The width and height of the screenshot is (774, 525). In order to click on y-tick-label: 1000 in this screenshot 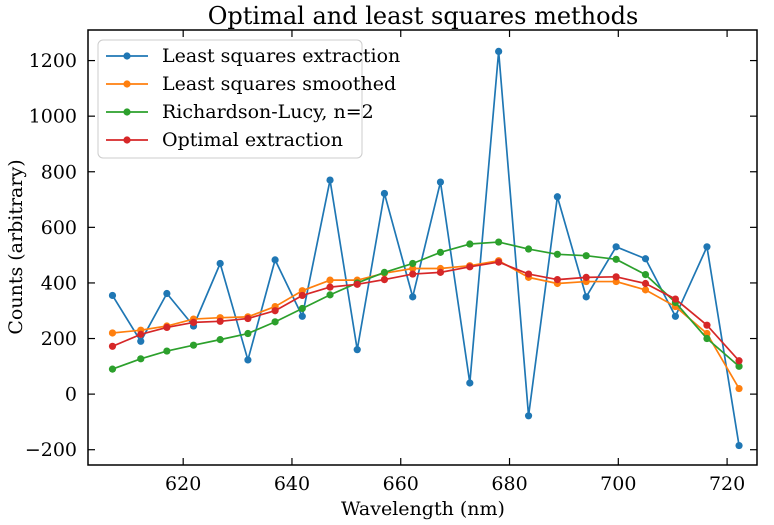, I will do `click(53, 117)`.